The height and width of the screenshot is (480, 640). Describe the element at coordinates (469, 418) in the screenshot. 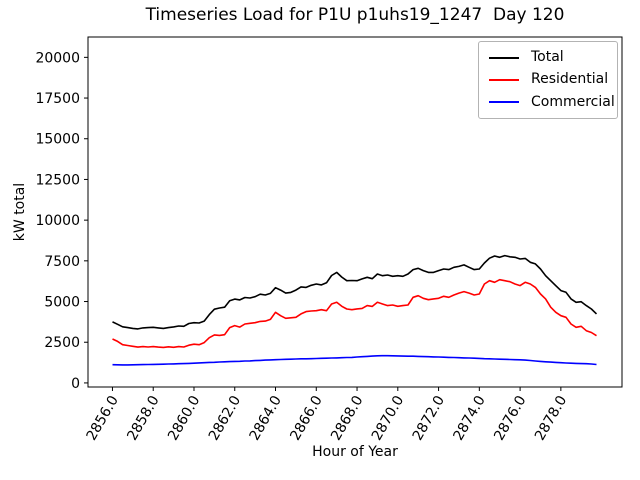

I see `x-tick-label: 2874.0` at that location.